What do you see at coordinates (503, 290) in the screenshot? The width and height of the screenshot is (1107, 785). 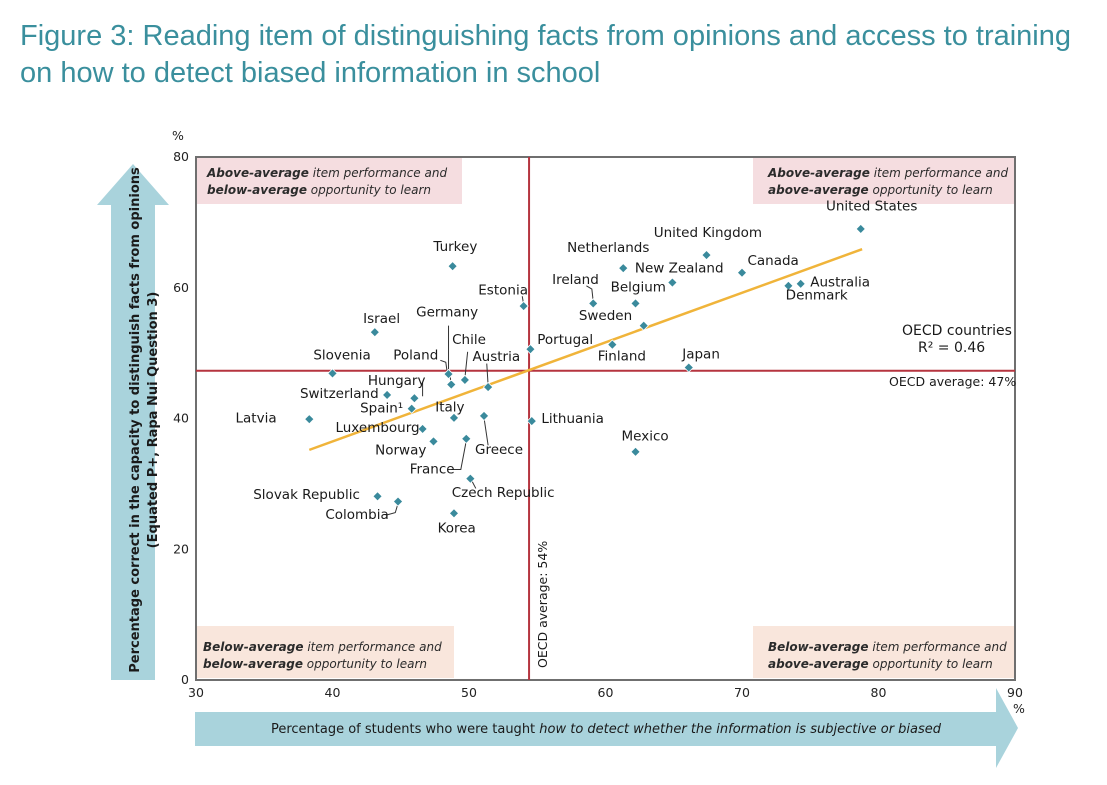 I see `label-estonia: Estonia` at bounding box center [503, 290].